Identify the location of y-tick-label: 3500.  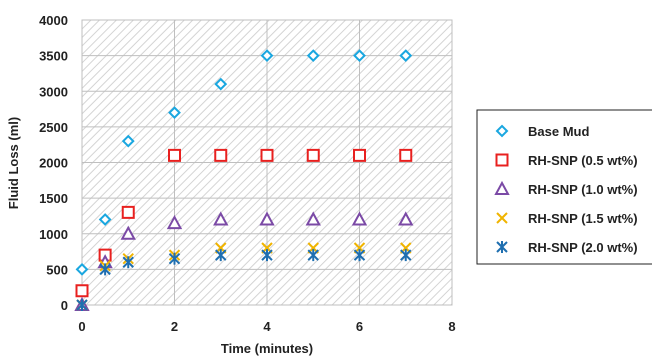
(53, 56).